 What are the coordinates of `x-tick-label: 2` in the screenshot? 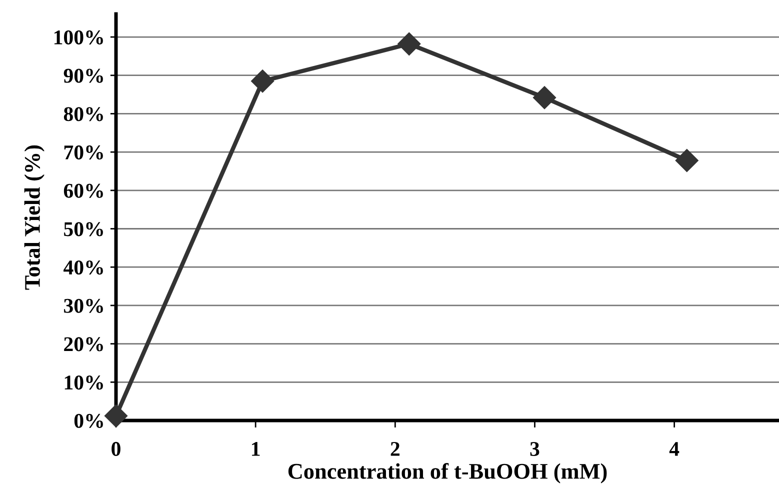 It's located at (395, 449).